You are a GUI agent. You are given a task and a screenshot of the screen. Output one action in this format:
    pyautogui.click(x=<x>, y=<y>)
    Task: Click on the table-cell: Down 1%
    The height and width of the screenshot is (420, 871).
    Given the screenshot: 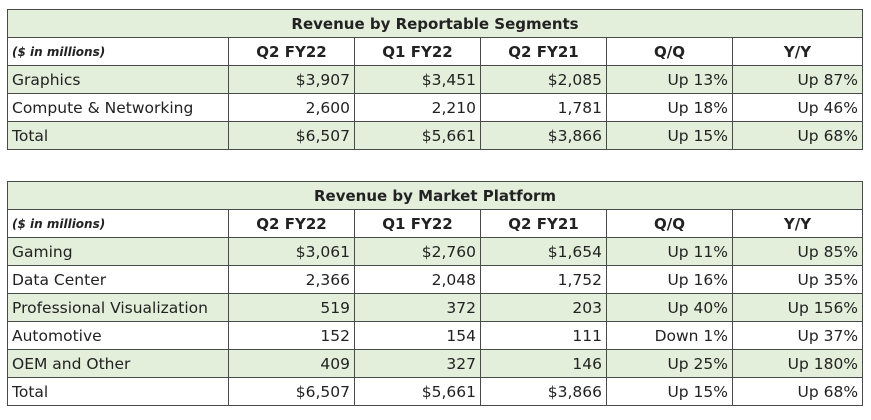 What is the action you would take?
    pyautogui.click(x=669, y=335)
    